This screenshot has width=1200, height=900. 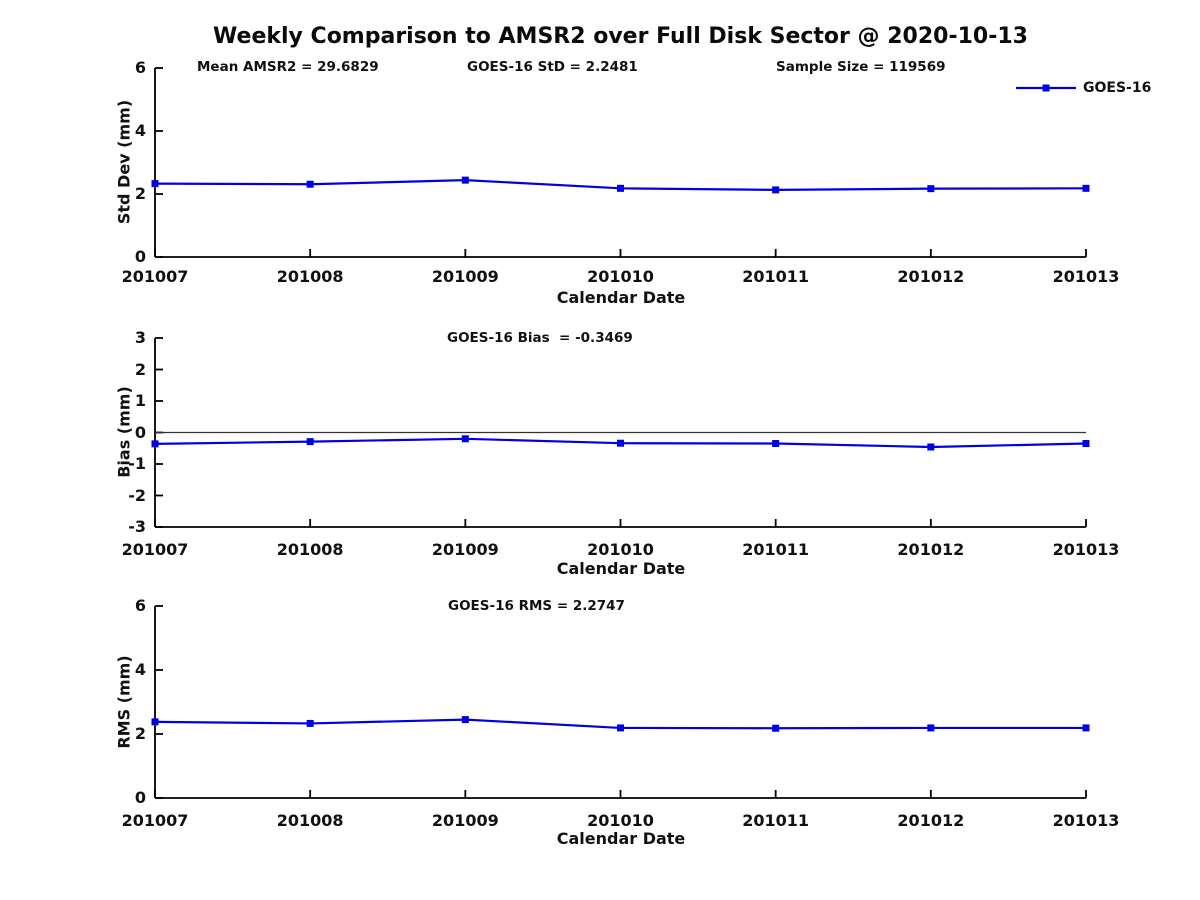 I want to click on annotation-goes16-bias: GOES-16 Bias = -0.3469, so click(x=540, y=338).